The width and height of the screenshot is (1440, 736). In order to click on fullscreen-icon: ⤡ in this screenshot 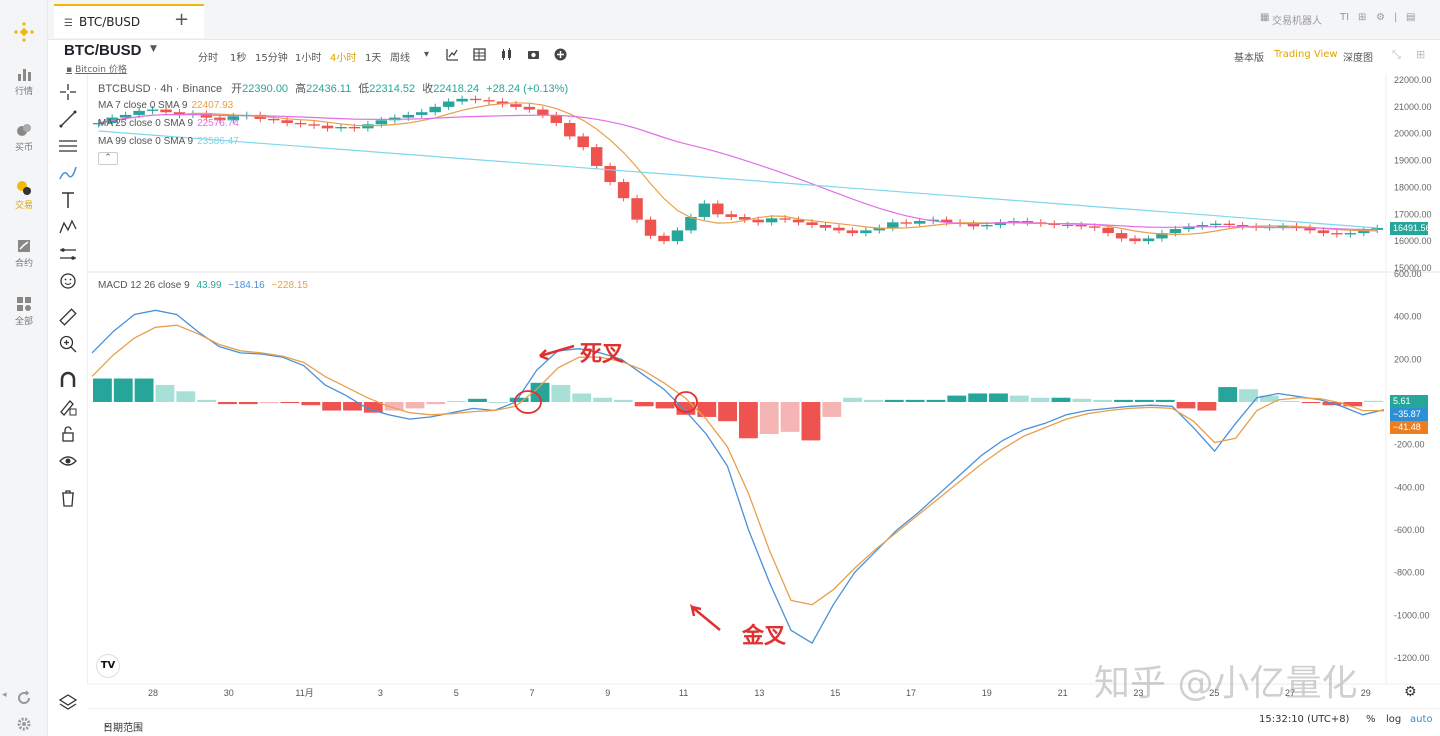, I will do `click(1396, 54)`.